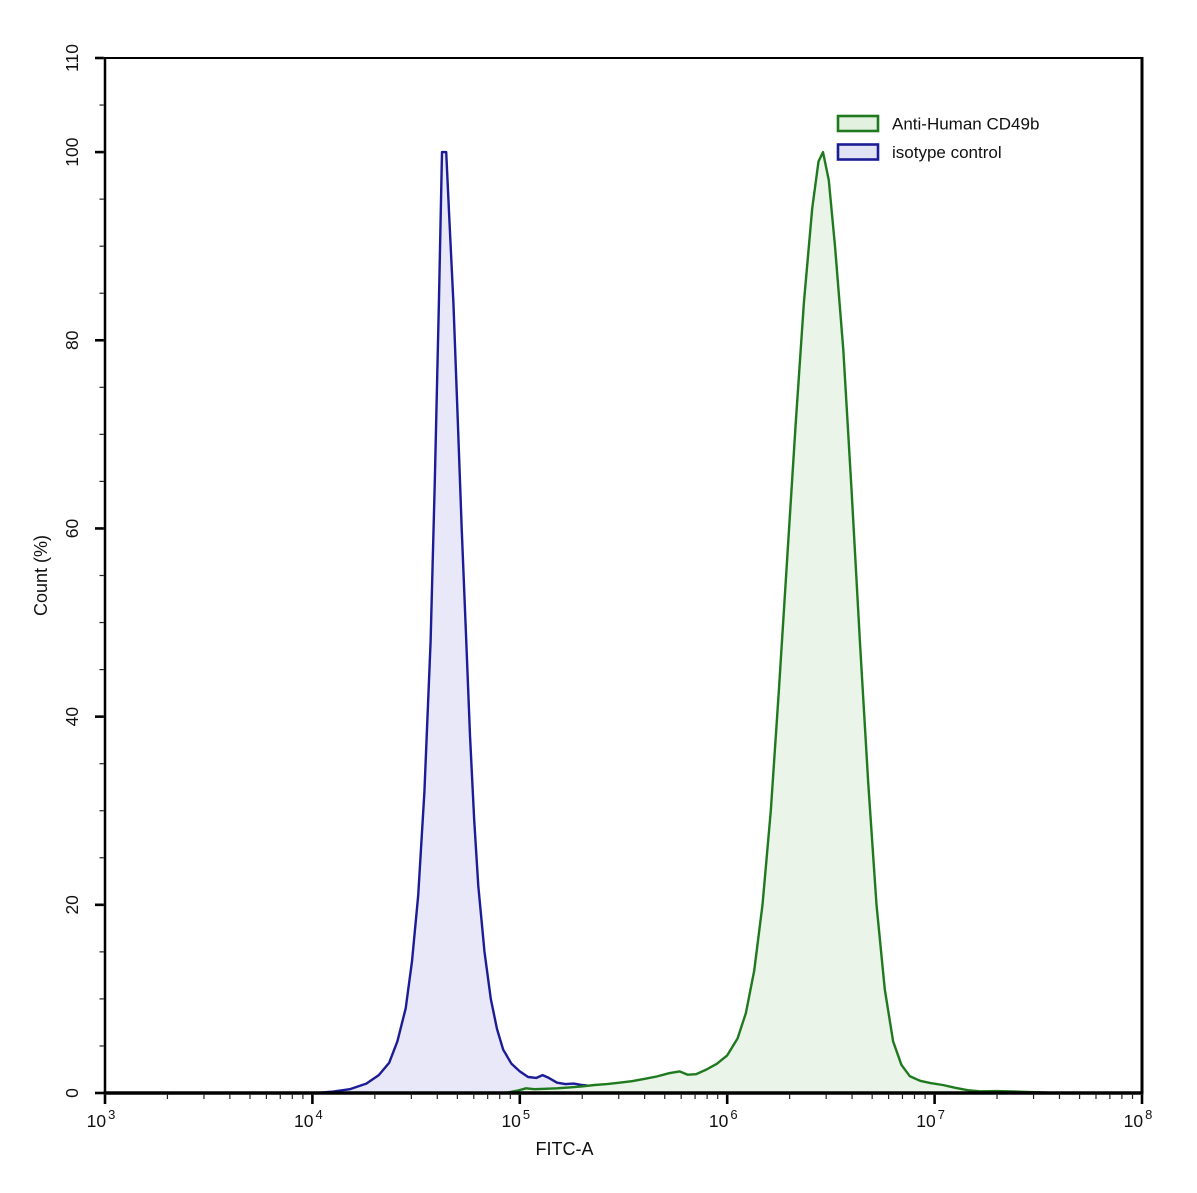 Image resolution: width=1197 pixels, height=1193 pixels. Describe the element at coordinates (858, 123) in the screenshot. I see `legend-swatch-anti-human-cd49b` at that location.